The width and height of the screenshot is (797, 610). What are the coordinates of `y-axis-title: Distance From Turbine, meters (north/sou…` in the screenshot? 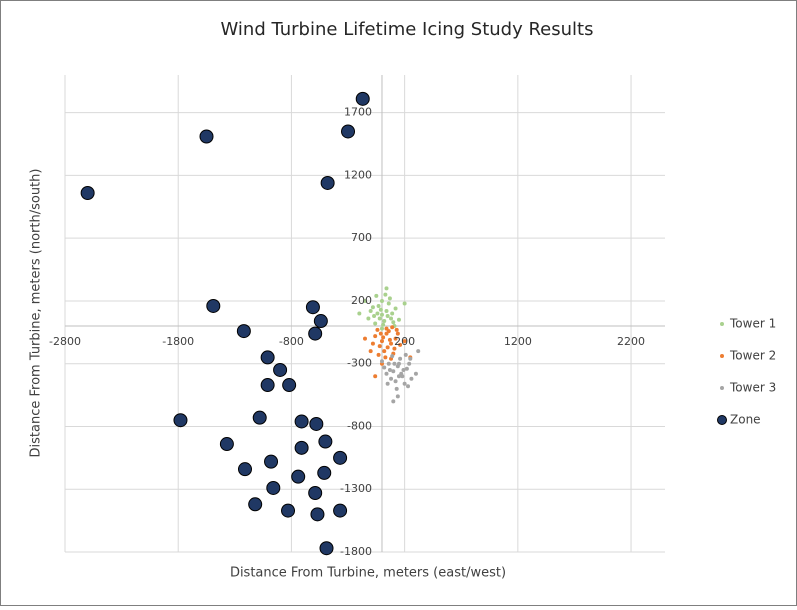 It's located at (36, 313).